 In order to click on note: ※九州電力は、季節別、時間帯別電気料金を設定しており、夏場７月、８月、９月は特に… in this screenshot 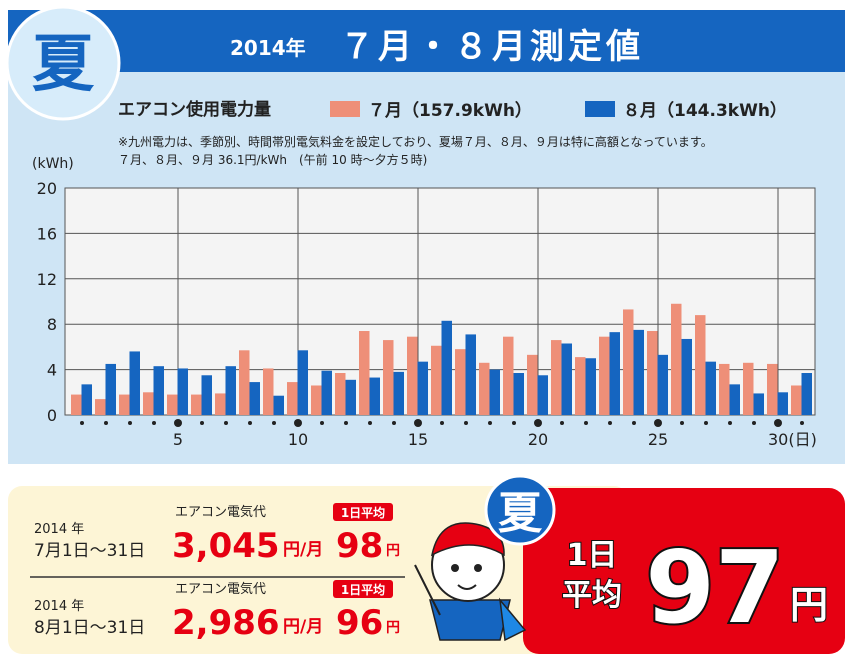, I will do `click(415, 141)`.